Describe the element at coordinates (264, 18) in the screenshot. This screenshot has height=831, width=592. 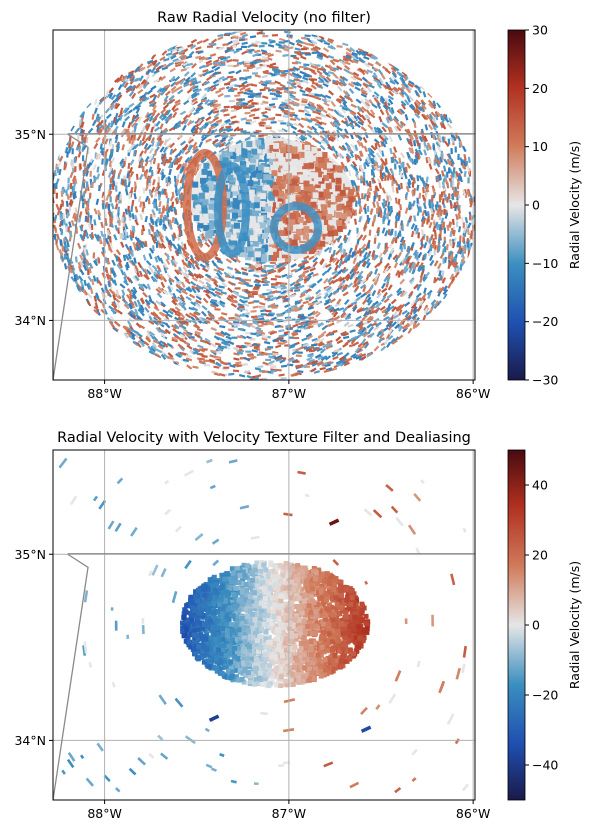
I see `chart-title: Raw Radial Velocity (no filter)` at that location.